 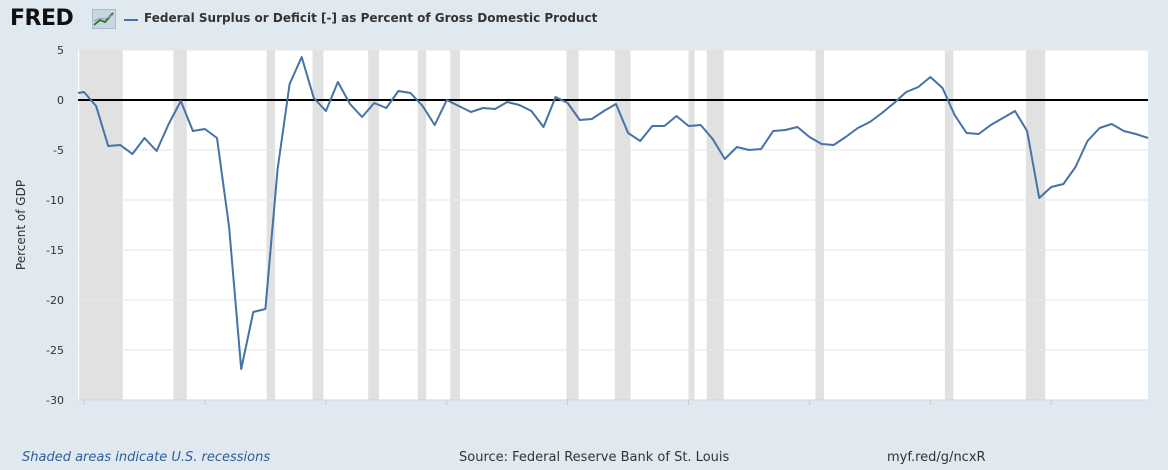 I want to click on y-tick-label: -30, so click(x=55, y=400).